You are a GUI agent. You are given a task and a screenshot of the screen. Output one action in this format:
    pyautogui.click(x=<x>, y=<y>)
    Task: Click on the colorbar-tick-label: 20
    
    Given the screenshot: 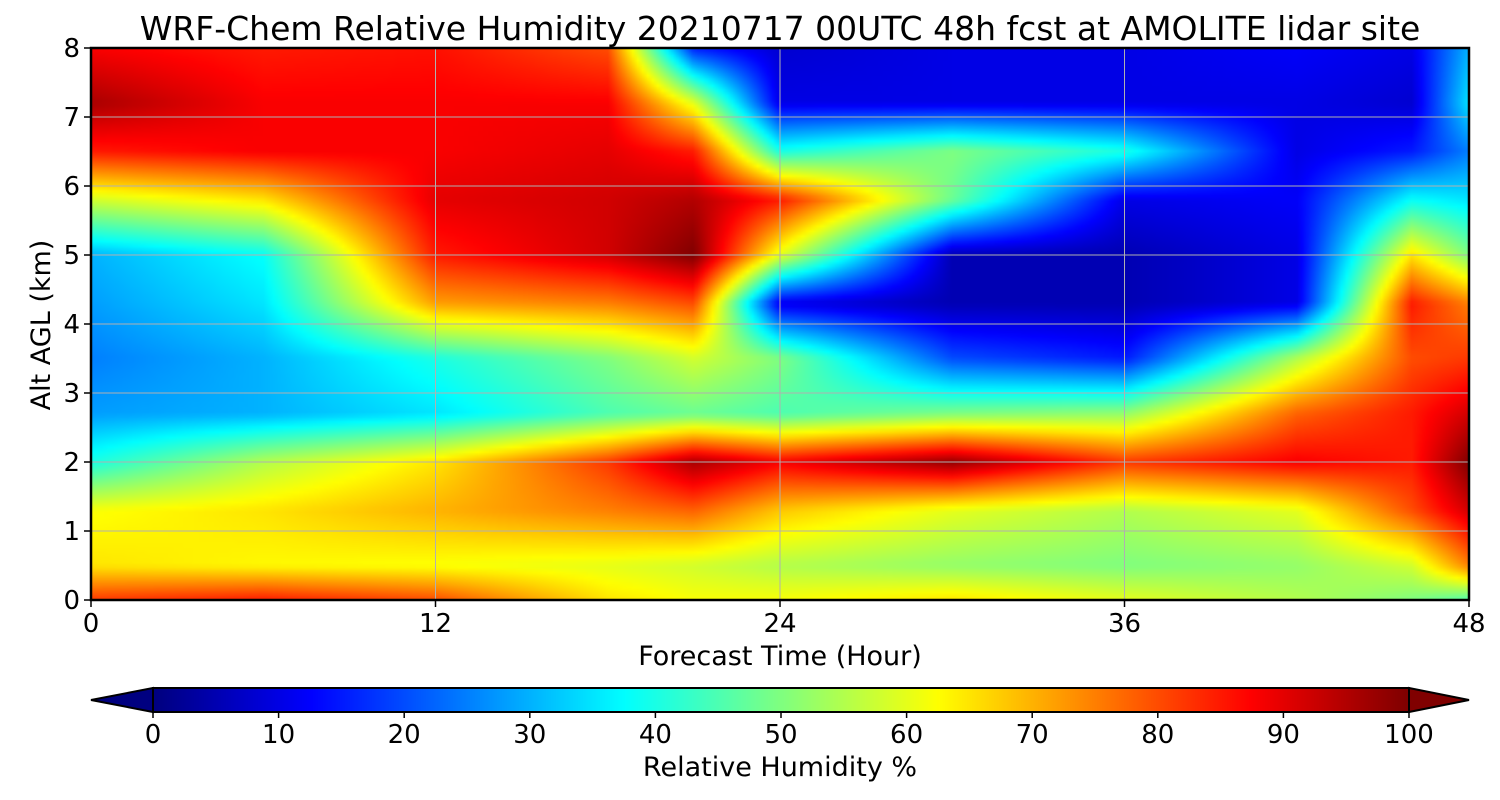 What is the action you would take?
    pyautogui.click(x=404, y=735)
    